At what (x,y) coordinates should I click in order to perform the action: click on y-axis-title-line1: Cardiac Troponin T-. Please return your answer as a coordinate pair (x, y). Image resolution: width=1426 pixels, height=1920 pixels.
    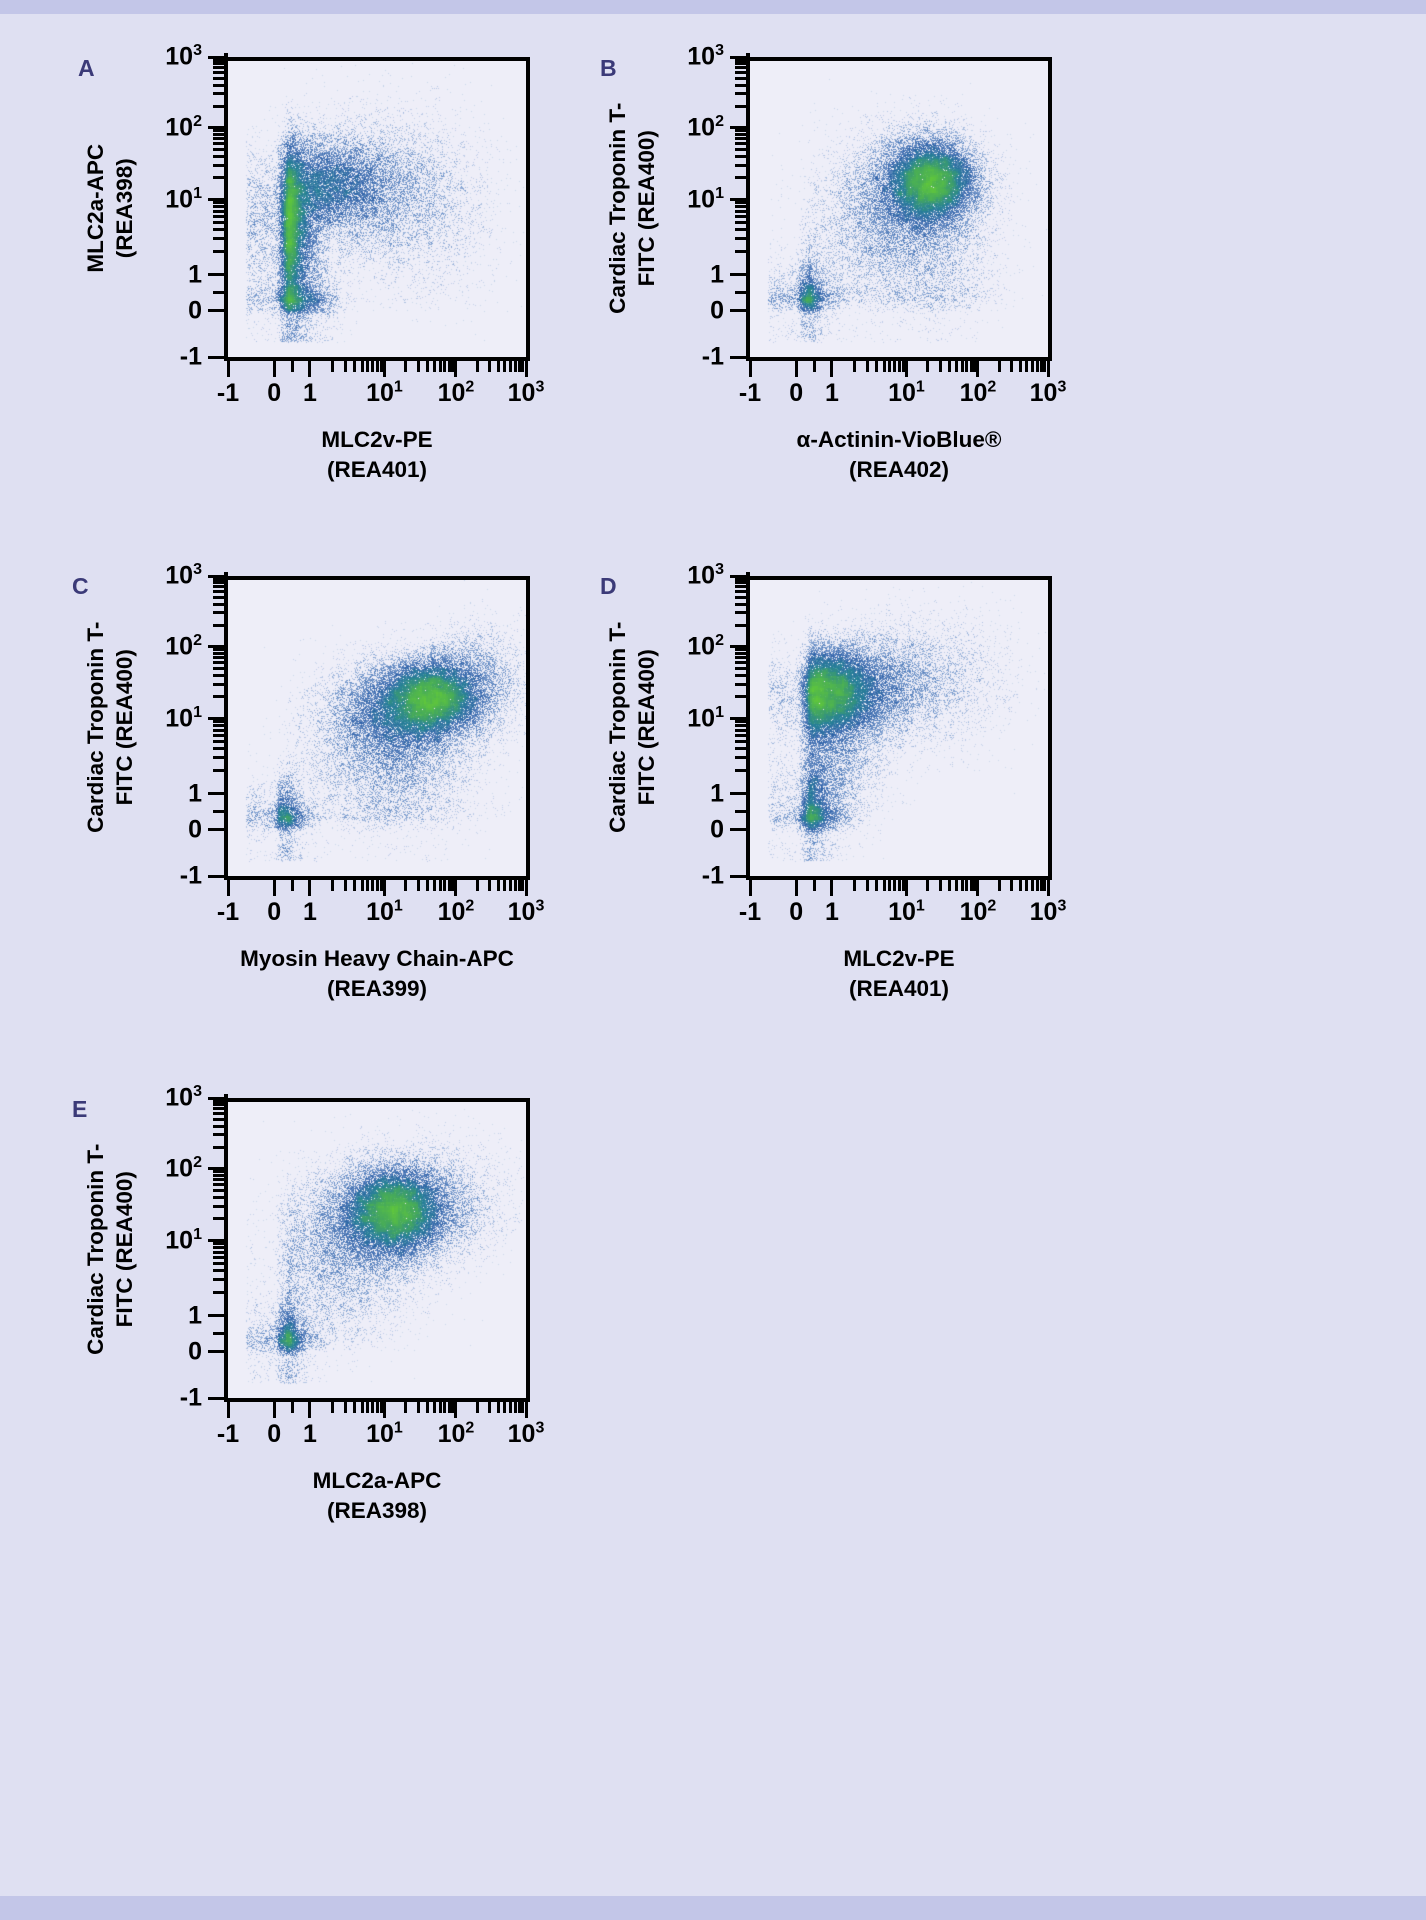
    Looking at the image, I should click on (95, 1249).